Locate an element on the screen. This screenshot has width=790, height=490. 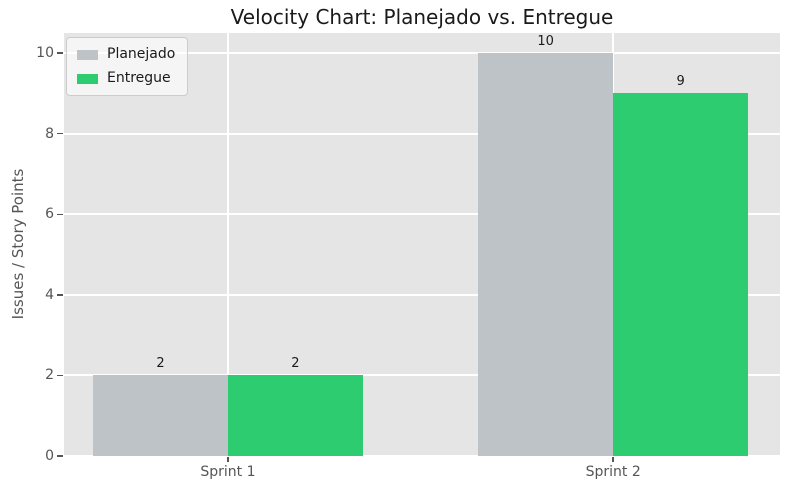
y-tick-label: 2 is located at coordinates (49, 375).